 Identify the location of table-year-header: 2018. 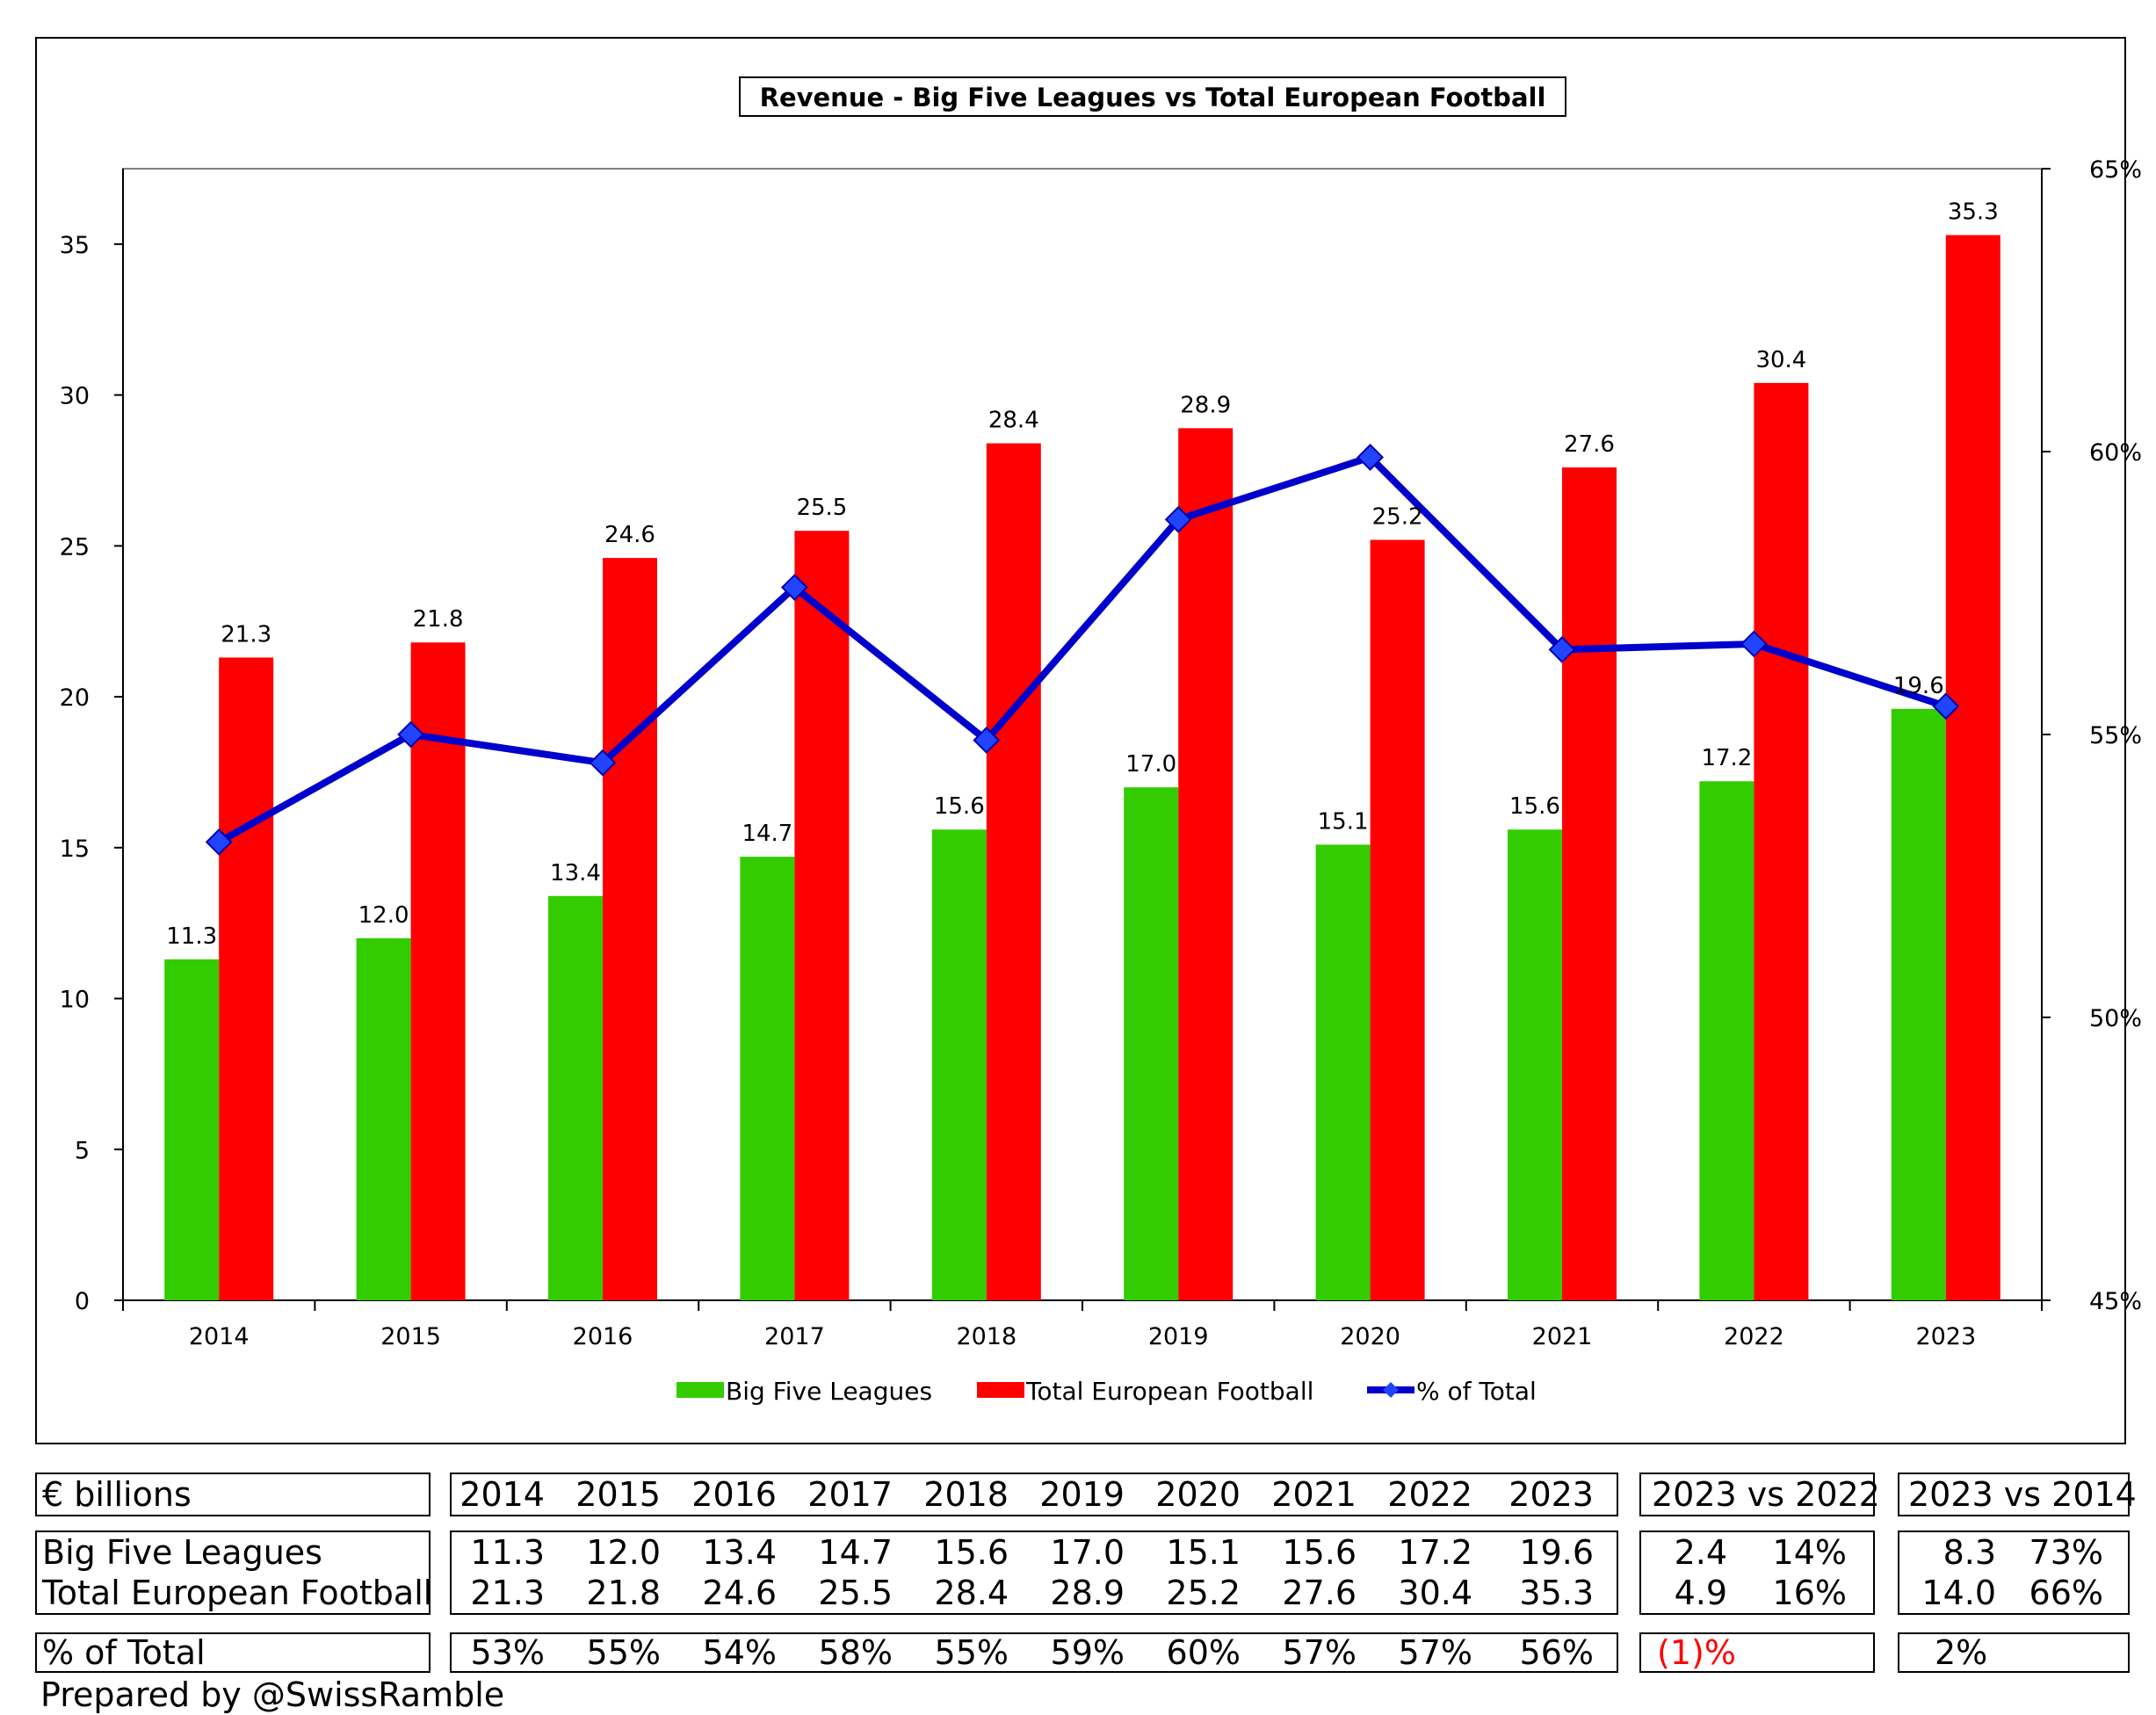
(966, 1494).